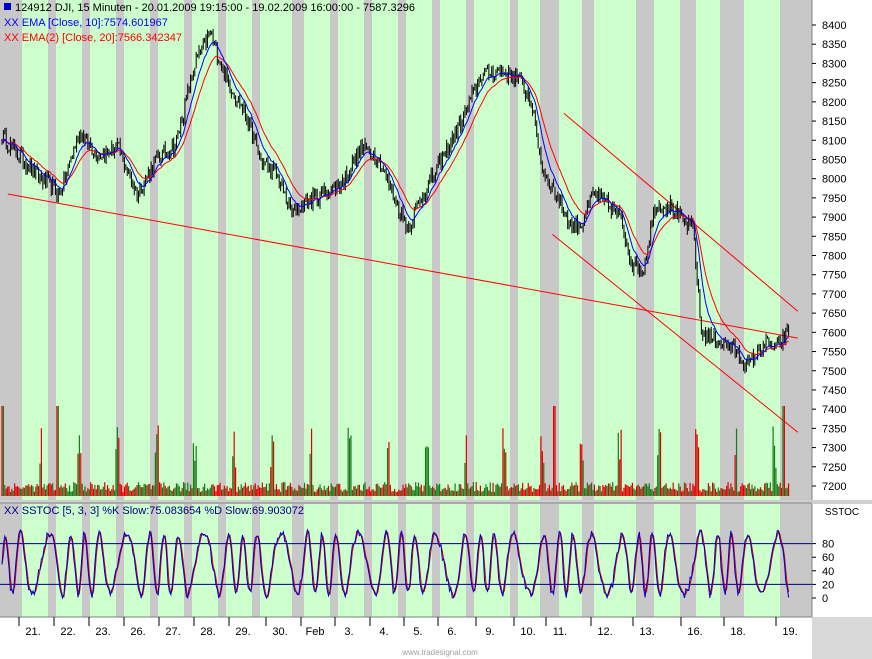 This screenshot has height=659, width=872. What do you see at coordinates (86, 23) in the screenshot?
I see `ema10-legend: XX EMA [Close, 10]:7574.601967` at bounding box center [86, 23].